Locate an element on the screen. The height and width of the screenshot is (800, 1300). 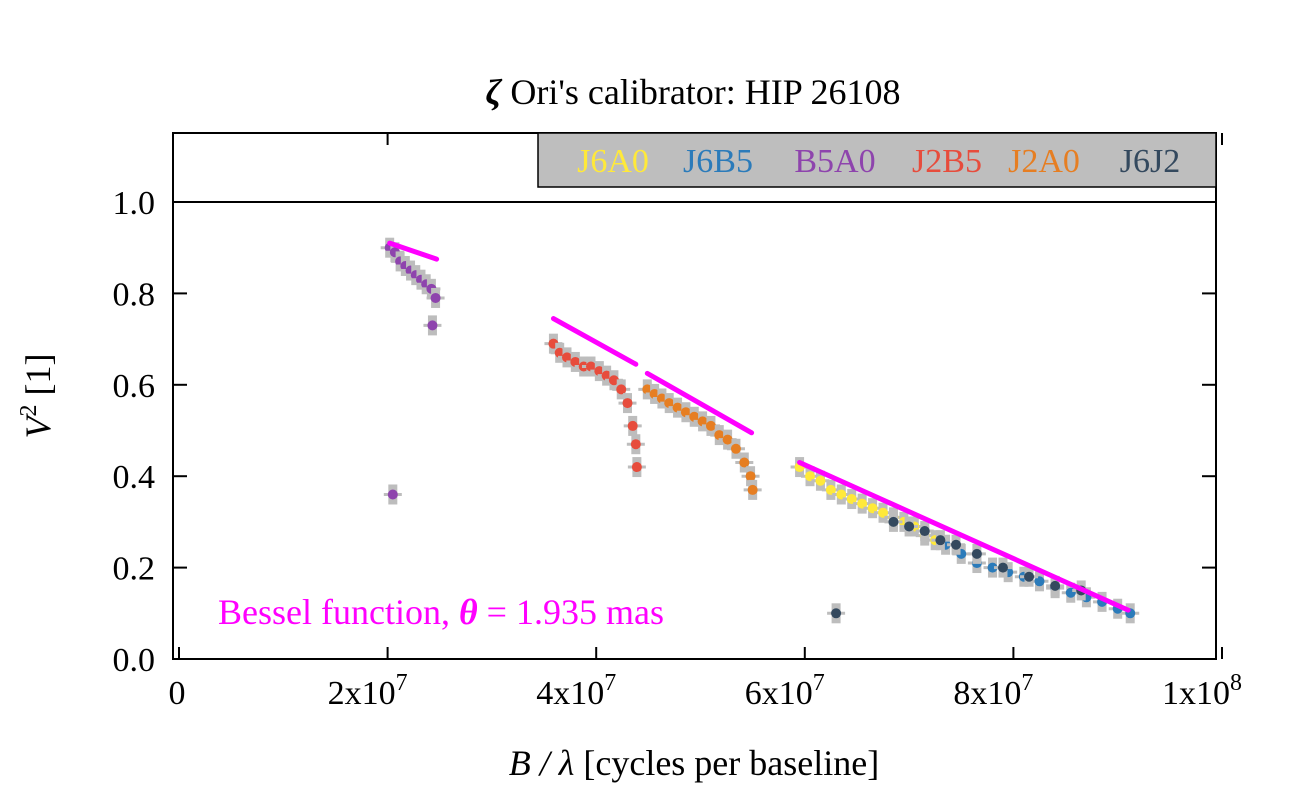
y-tick-label-5: 1.0 is located at coordinates (134, 203).